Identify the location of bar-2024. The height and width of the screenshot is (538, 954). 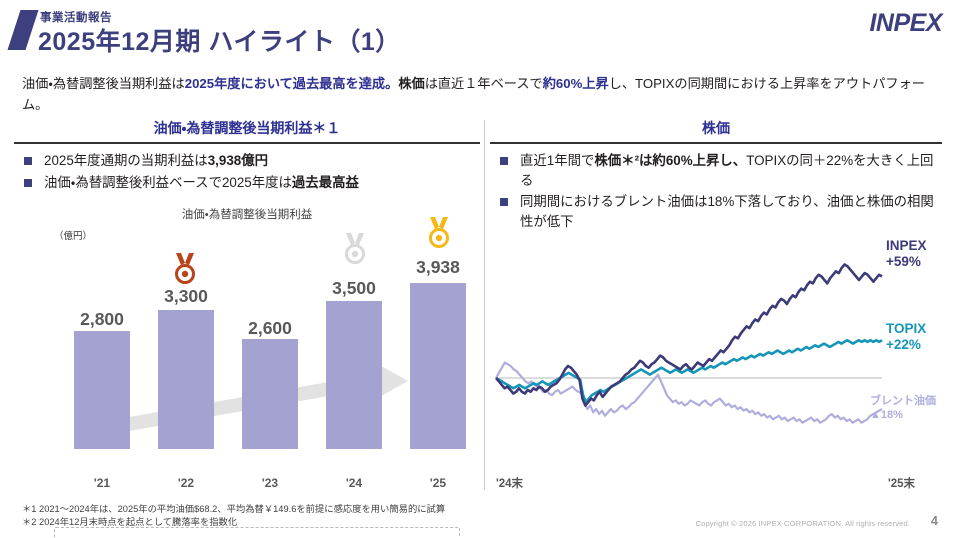
(354, 375).